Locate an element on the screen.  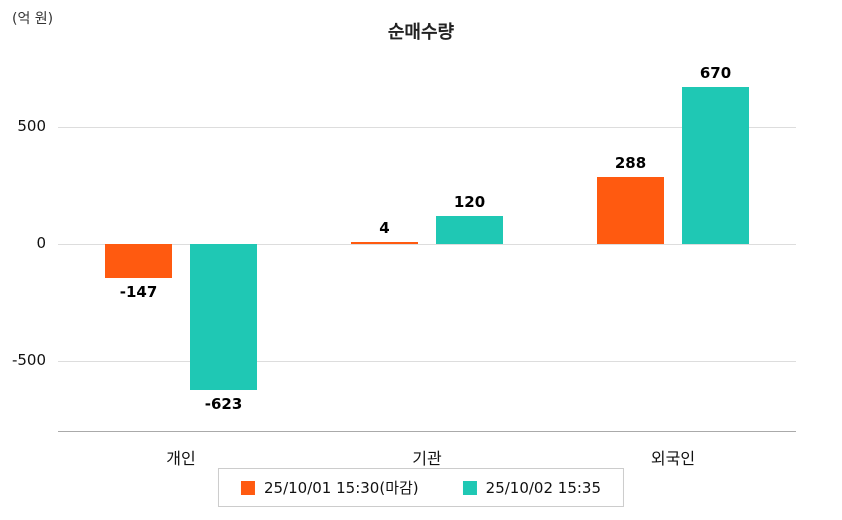
legend-item-2: 25/10/02 15:35 is located at coordinates (532, 487).